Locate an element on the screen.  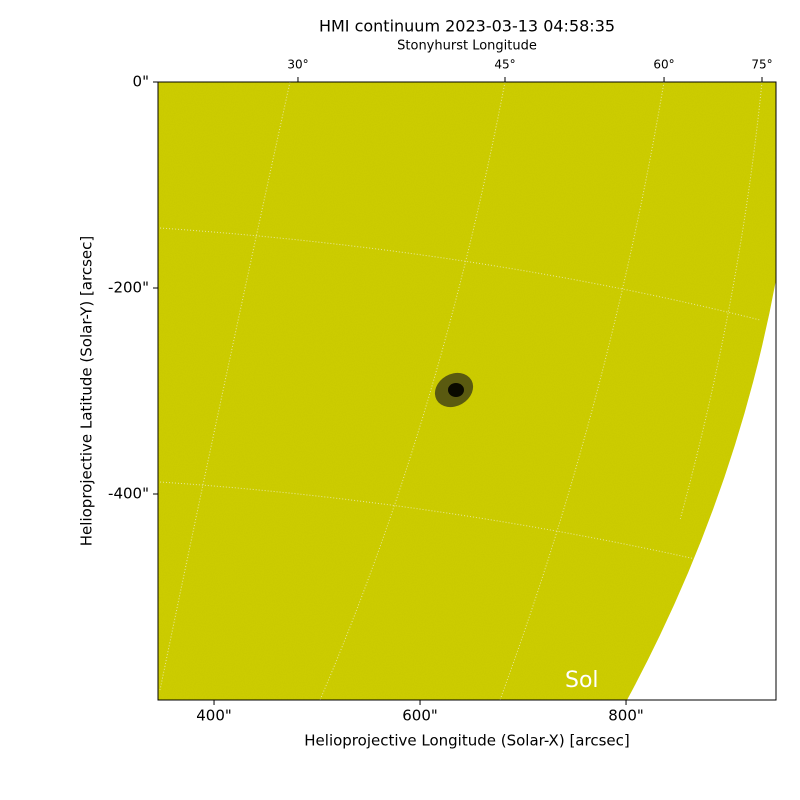
chart-title: HMI continuum 2023-03-13 04:58:35 is located at coordinates (467, 26).